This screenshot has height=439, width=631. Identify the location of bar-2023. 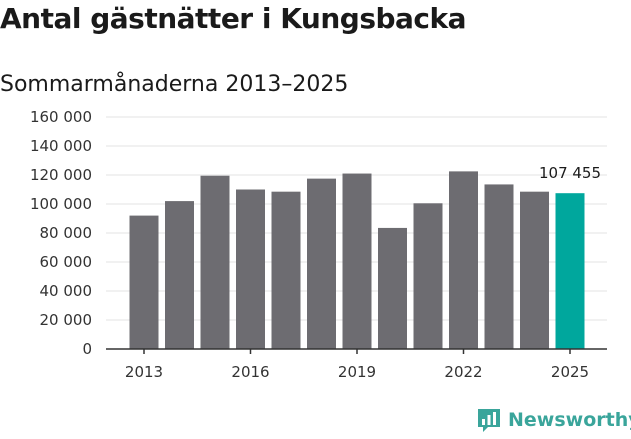
(499, 266).